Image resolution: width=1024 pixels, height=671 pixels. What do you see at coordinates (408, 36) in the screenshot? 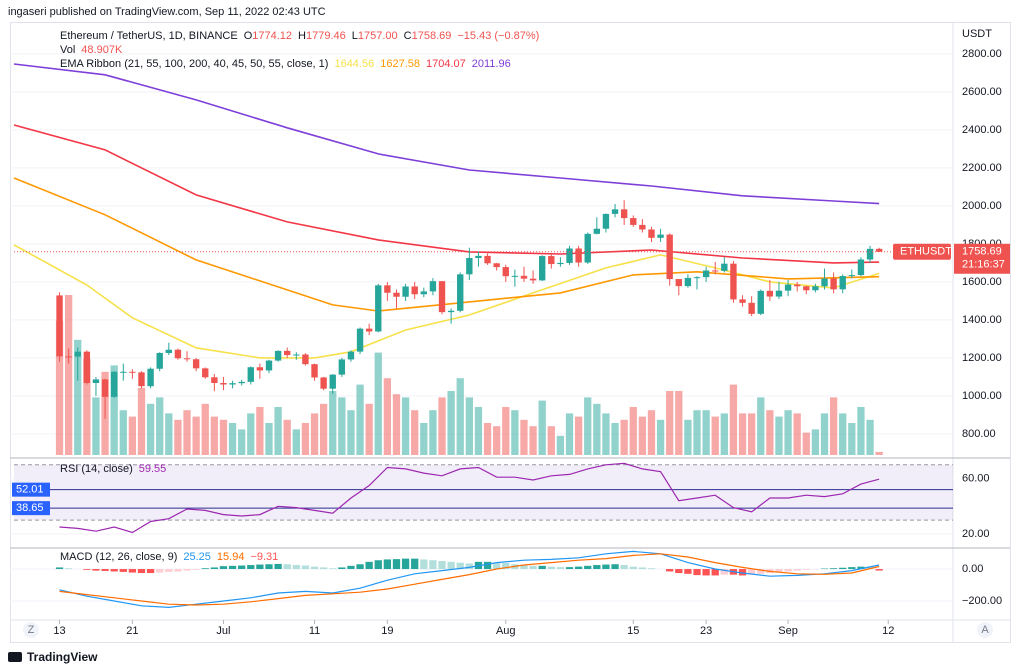
I see `ohlc-key: C` at bounding box center [408, 36].